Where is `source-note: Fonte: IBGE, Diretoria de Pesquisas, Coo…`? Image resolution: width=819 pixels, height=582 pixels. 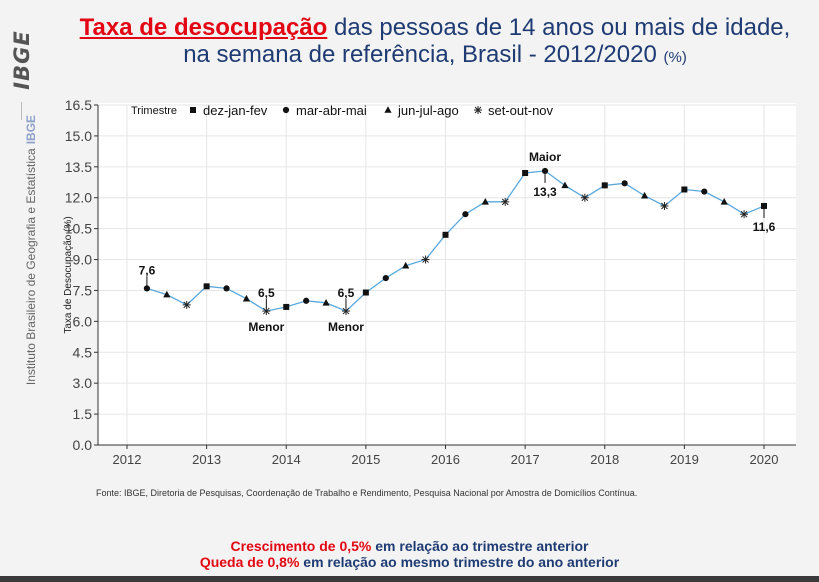 source-note: Fonte: IBGE, Diretoria de Pesquisas, Coo… is located at coordinates (367, 493).